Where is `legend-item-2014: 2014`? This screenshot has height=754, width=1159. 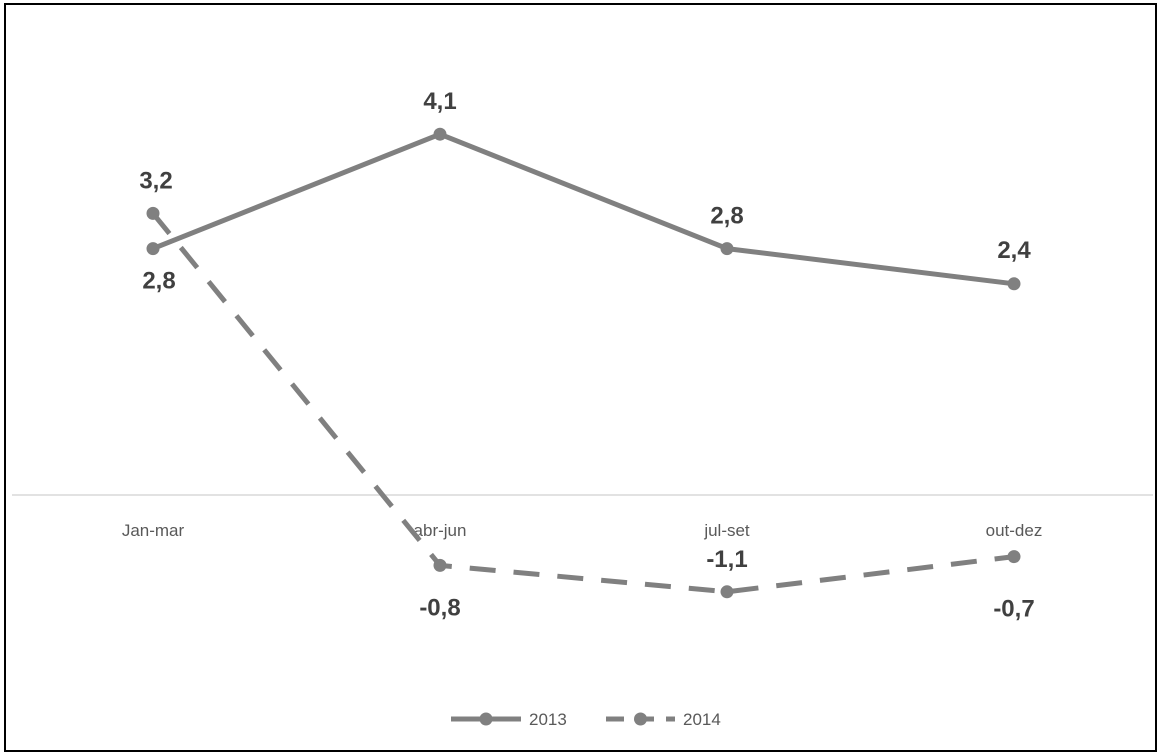
legend-item-2014: 2014 is located at coordinates (663, 719).